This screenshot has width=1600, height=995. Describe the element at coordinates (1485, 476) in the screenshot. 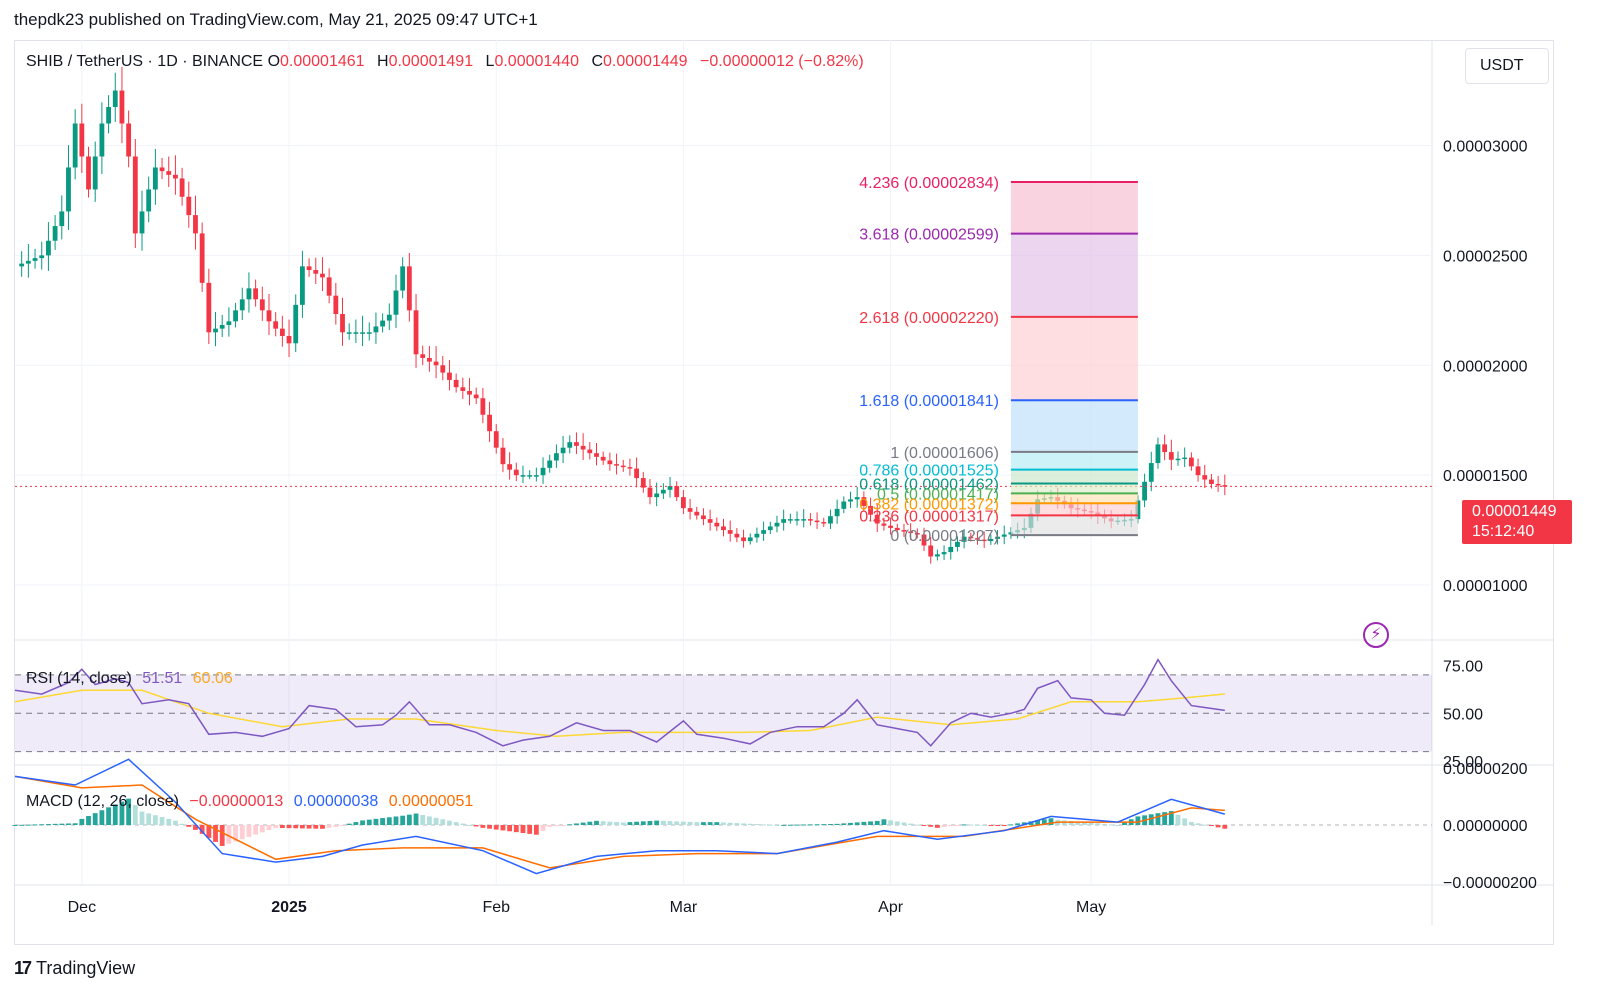

I see `price-tick-label: 0.00001500` at that location.